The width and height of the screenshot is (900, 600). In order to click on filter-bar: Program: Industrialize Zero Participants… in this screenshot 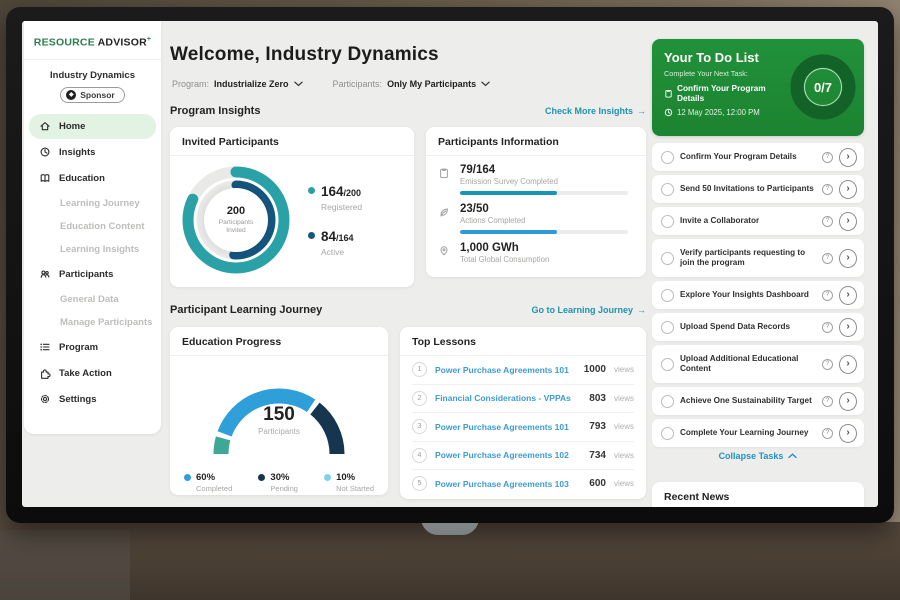, I will do `click(331, 84)`.